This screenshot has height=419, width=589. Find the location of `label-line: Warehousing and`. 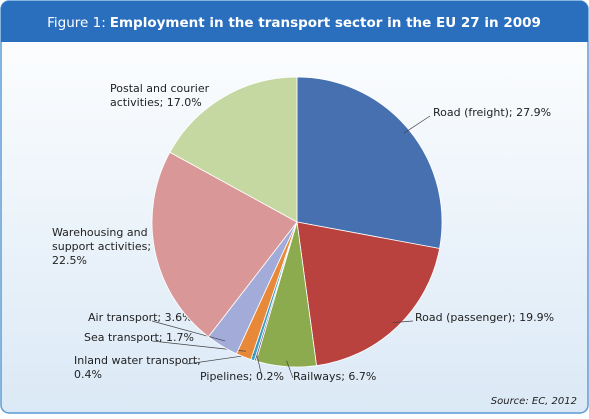

label-line: Warehousing and is located at coordinates (100, 232).